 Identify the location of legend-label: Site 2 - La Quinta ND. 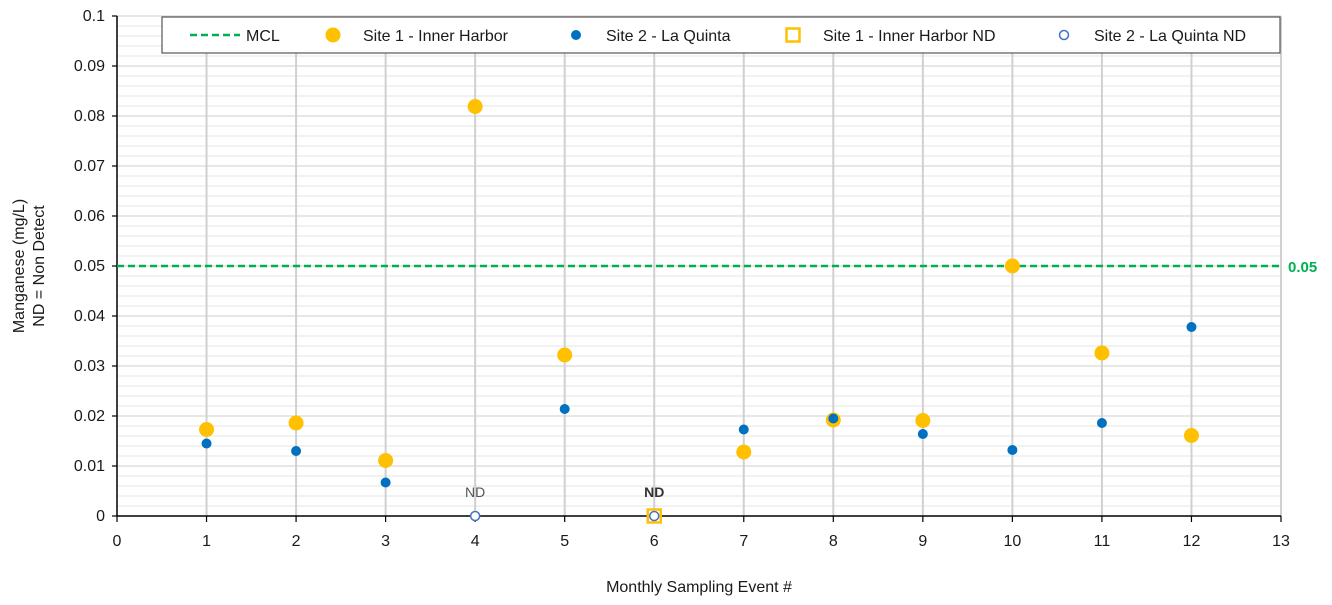
(1170, 36).